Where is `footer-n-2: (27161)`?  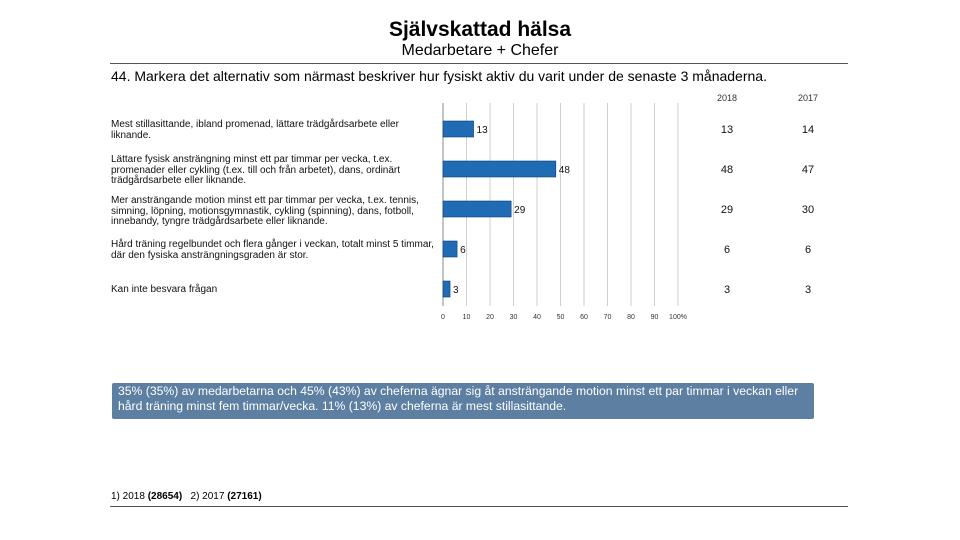
footer-n-2: (27161) is located at coordinates (244, 496).